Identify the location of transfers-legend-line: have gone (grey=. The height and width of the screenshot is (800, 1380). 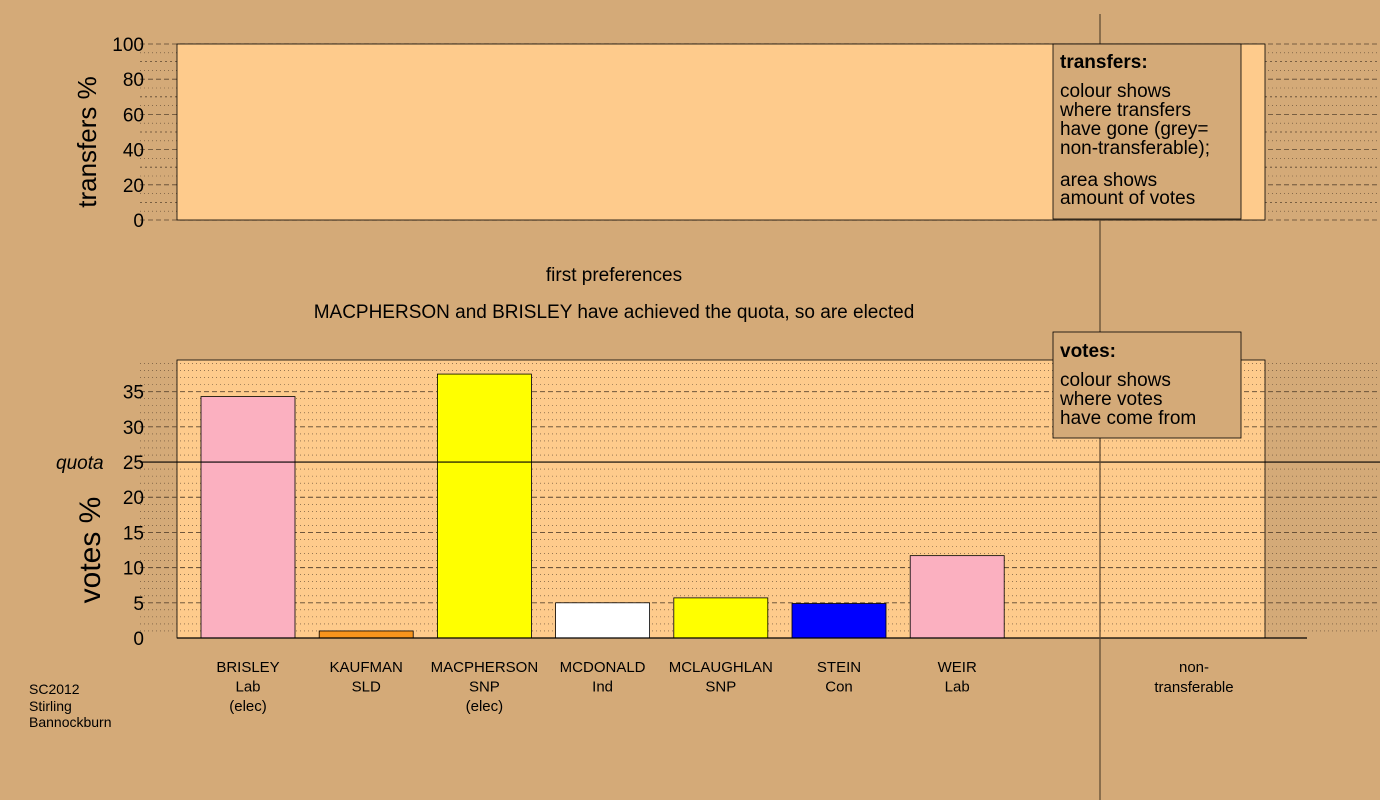
(1134, 129).